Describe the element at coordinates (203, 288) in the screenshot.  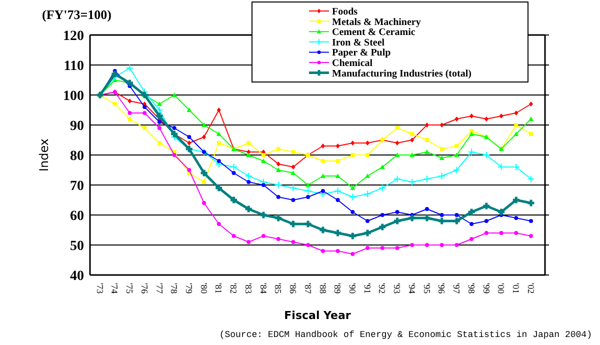
I see `x-tick-label: '80` at that location.